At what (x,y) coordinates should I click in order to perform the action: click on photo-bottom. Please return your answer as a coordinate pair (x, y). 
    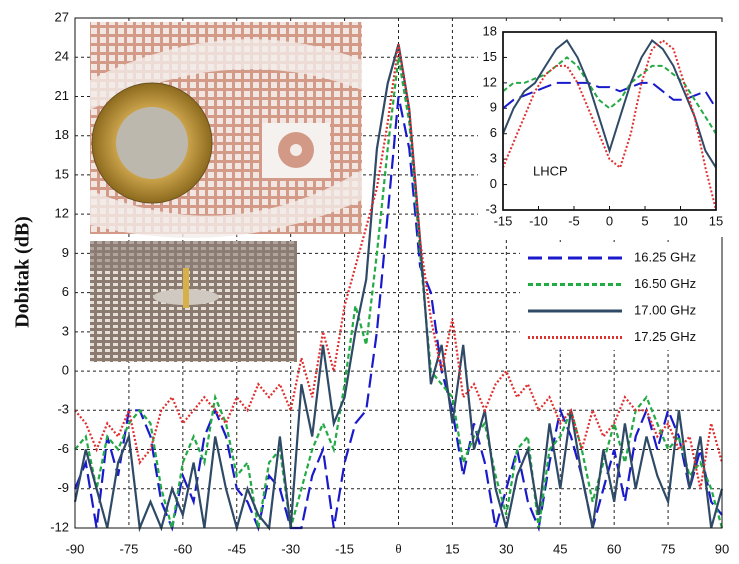
    Looking at the image, I should click on (193, 301).